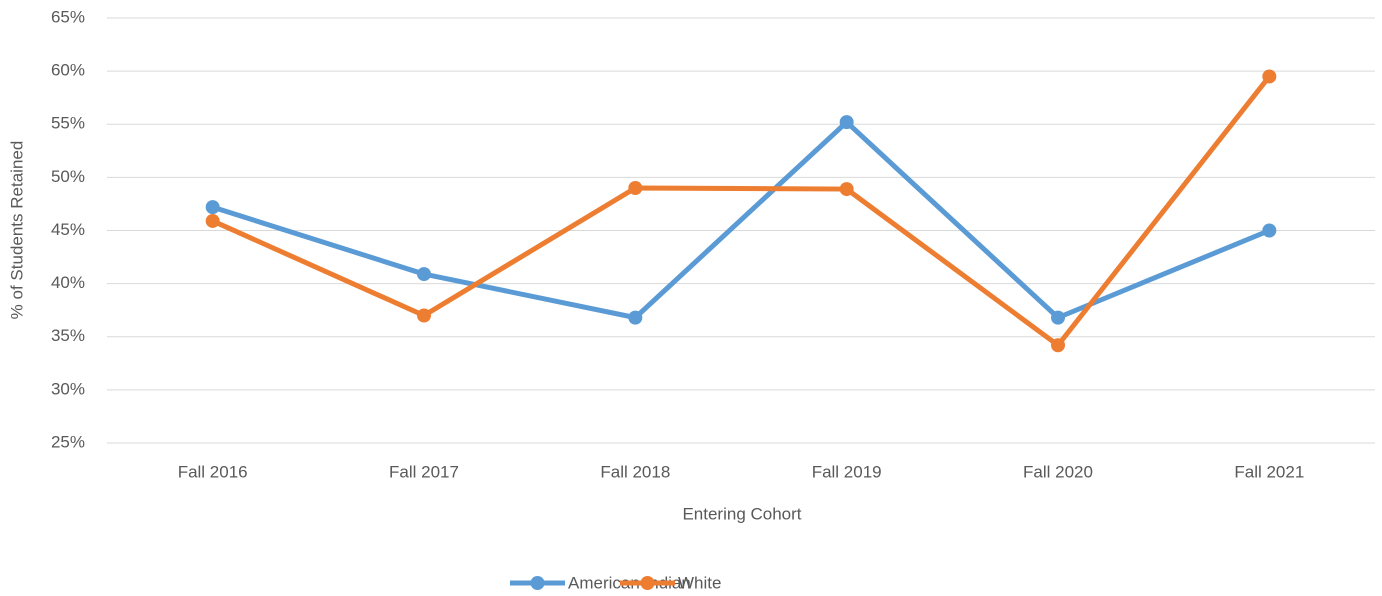 The width and height of the screenshot is (1382, 596). I want to click on y-tick-label: 65%, so click(68, 16).